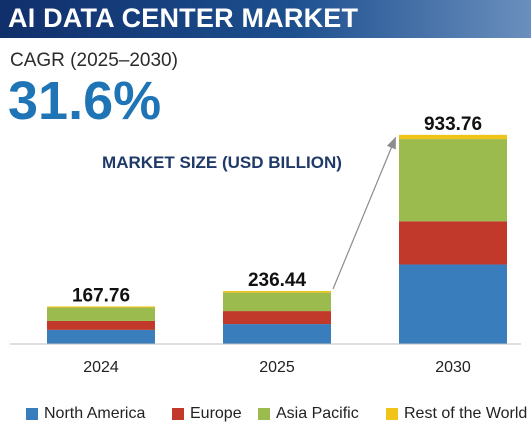 This screenshot has width=531, height=430. What do you see at coordinates (277, 280) in the screenshot?
I see `total-label-2025: 236.44` at bounding box center [277, 280].